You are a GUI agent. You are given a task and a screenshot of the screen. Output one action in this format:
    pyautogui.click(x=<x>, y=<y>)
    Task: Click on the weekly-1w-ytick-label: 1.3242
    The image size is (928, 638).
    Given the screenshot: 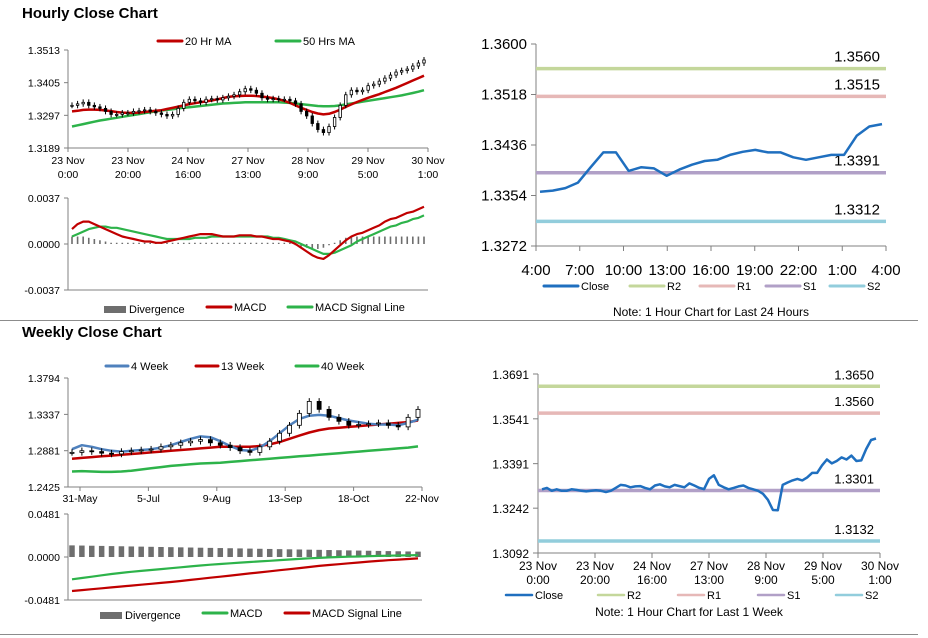 What is the action you would take?
    pyautogui.click(x=510, y=509)
    